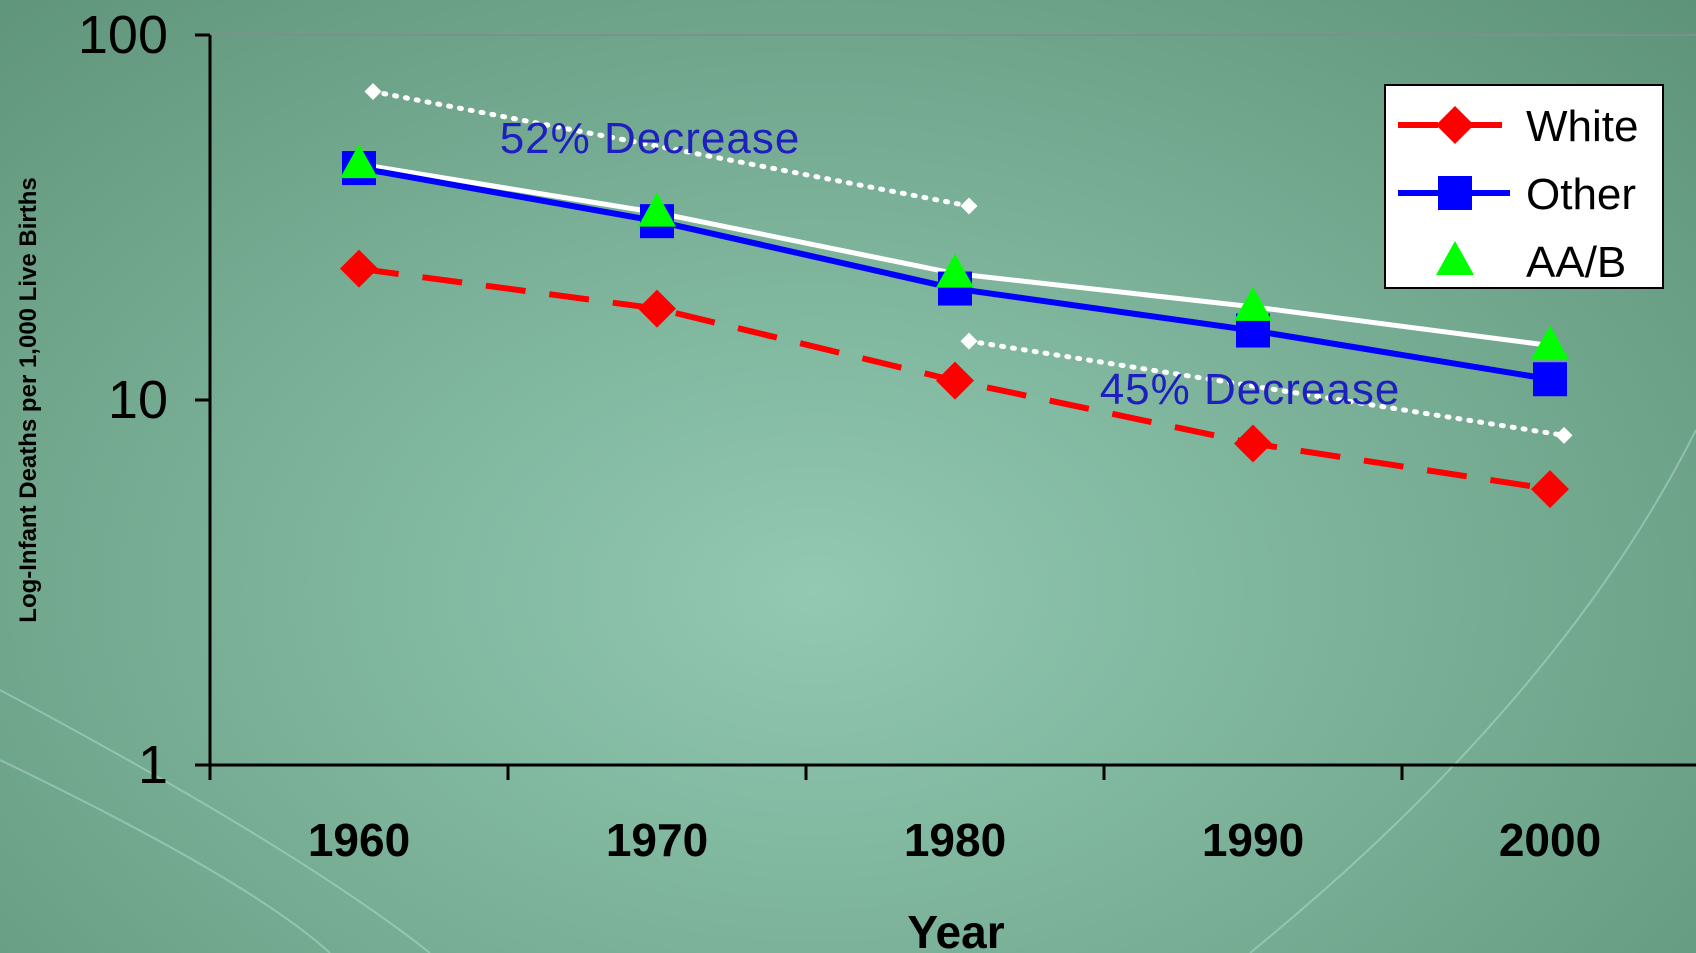 The width and height of the screenshot is (1696, 953). I want to click on x-tick-label: 1960, so click(359, 840).